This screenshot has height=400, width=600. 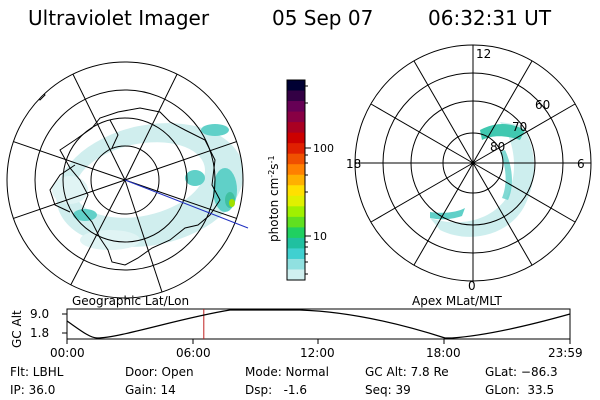 I want to click on colorbar-unit-label: photon cm-2s-1, so click(x=274, y=198).